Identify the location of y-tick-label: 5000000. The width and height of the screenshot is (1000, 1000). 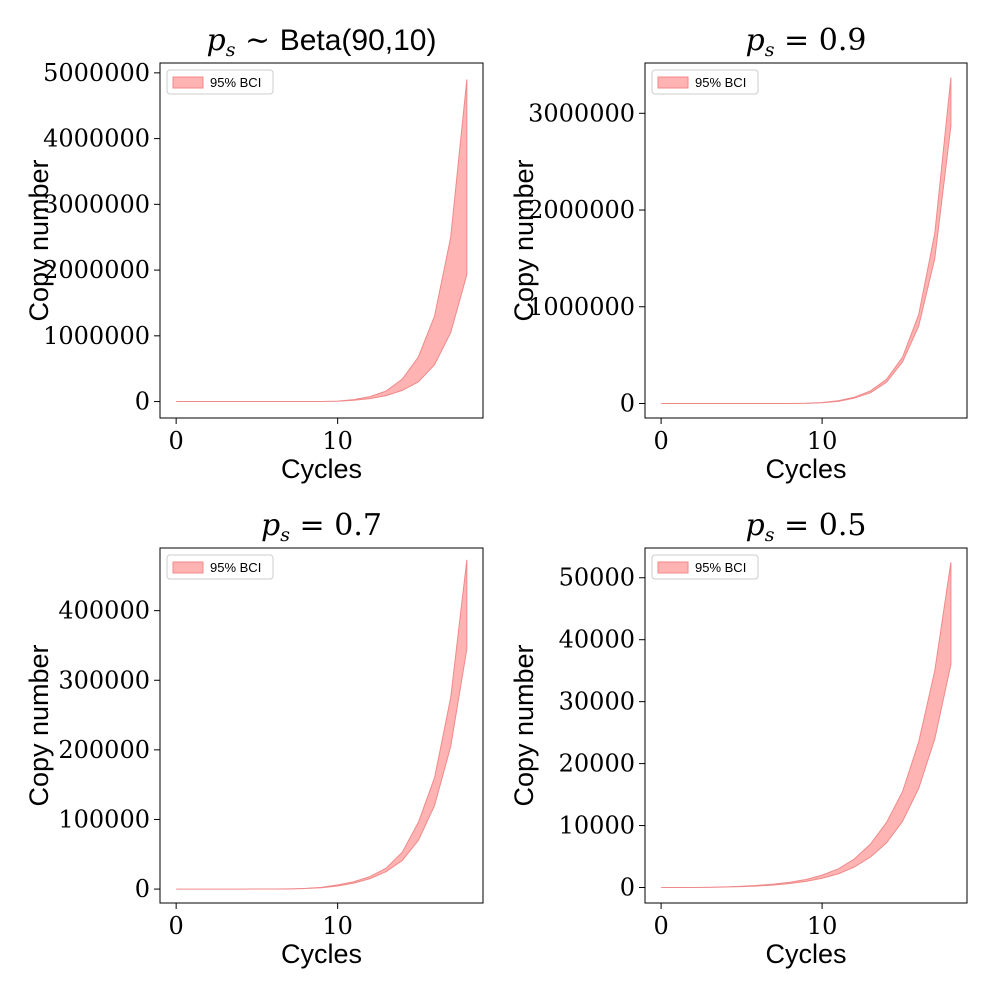
(96, 73).